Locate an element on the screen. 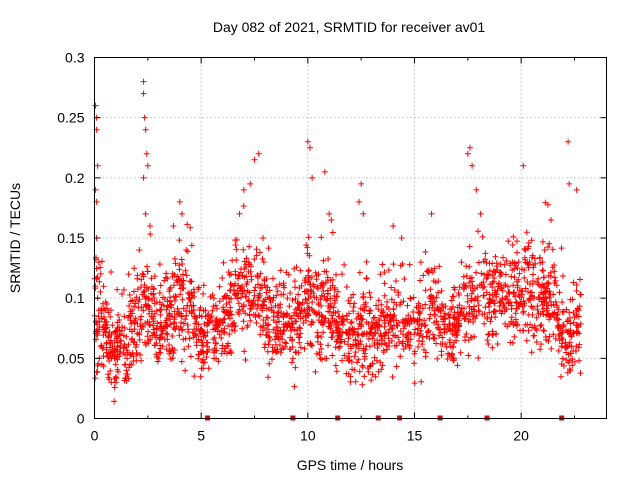 The width and height of the screenshot is (640, 480). x-tick-label: 0 is located at coordinates (95, 436).